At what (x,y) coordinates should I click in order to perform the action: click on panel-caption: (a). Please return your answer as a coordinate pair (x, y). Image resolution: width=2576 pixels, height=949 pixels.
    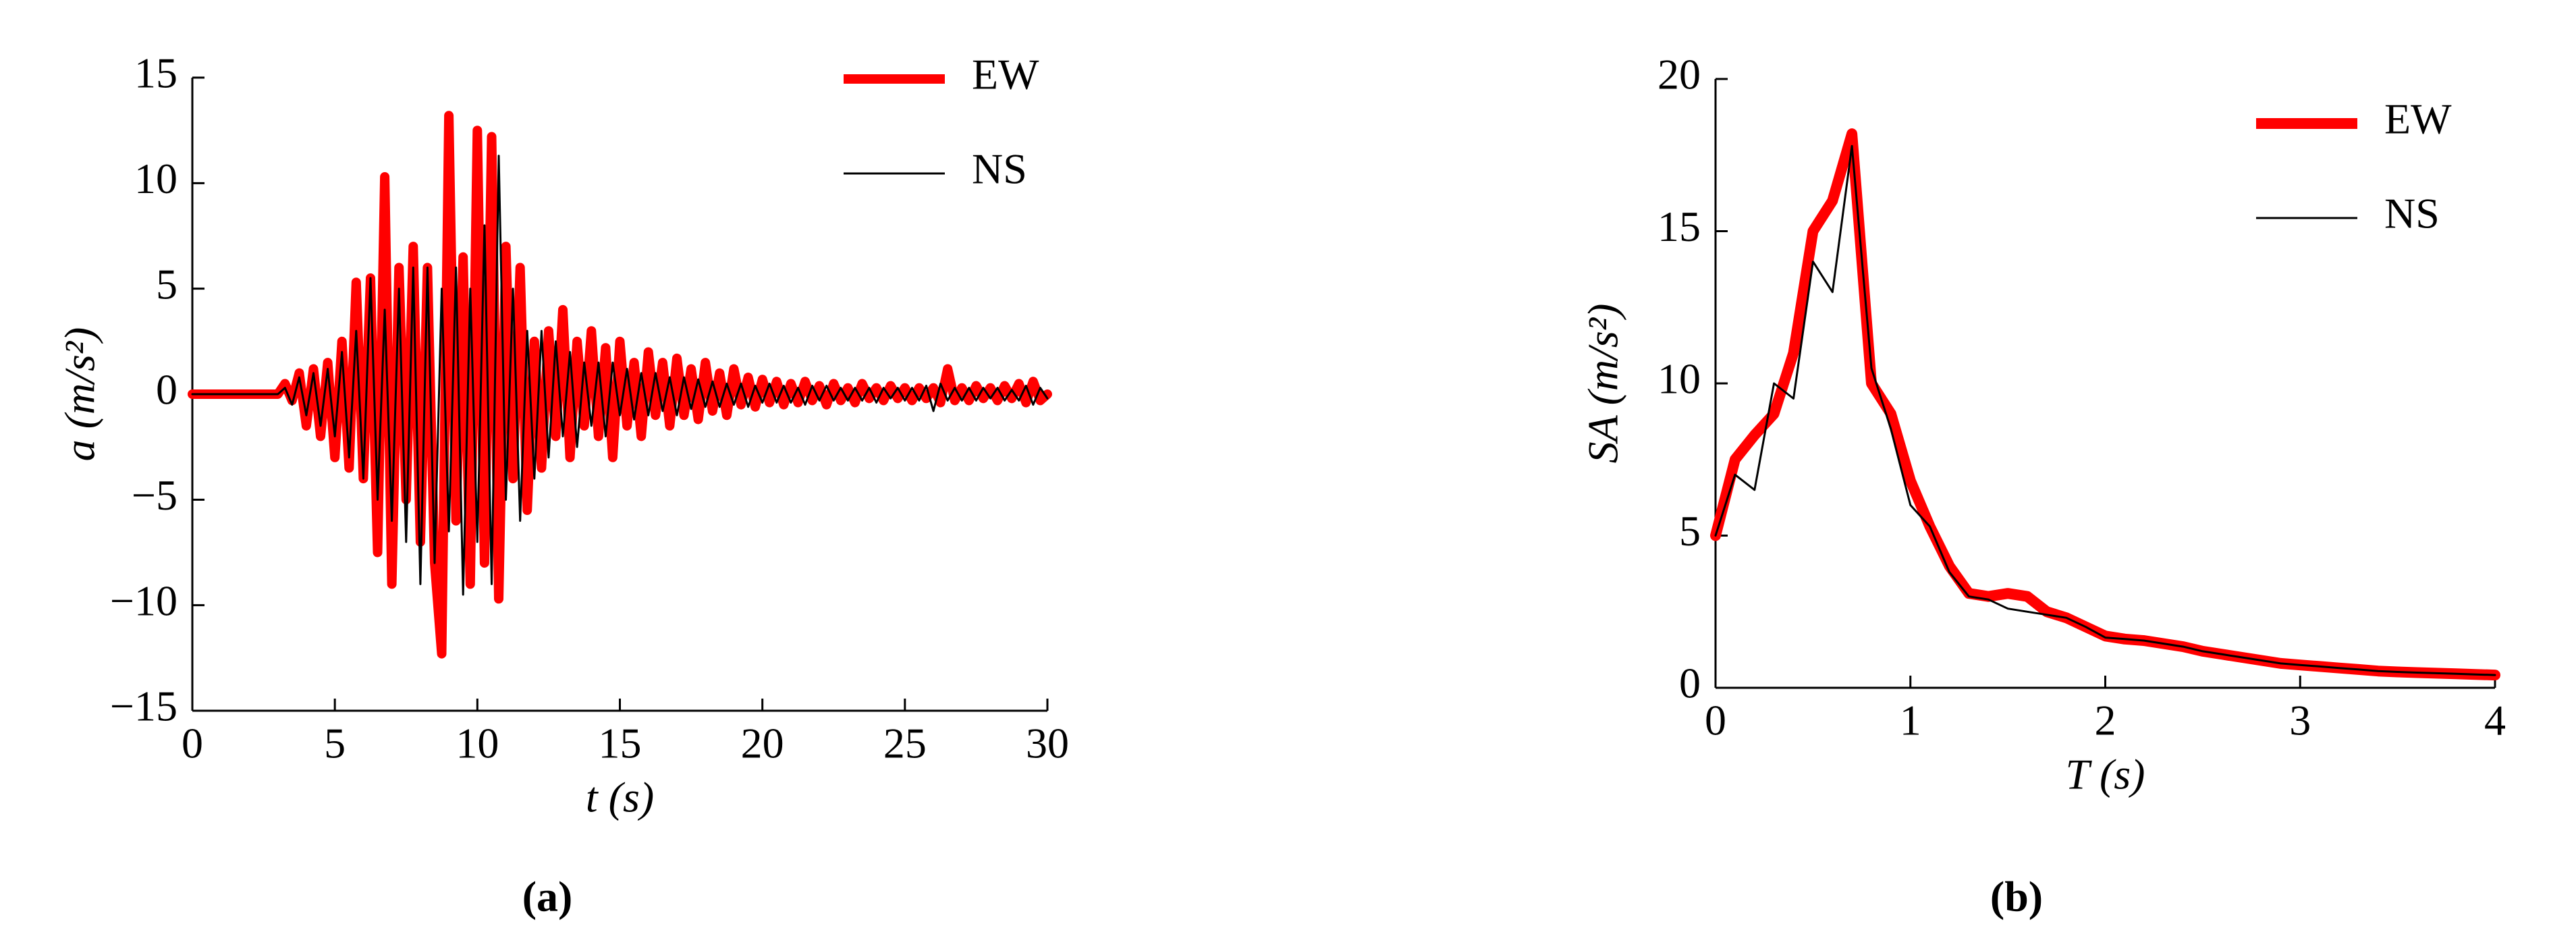
    Looking at the image, I should click on (547, 897).